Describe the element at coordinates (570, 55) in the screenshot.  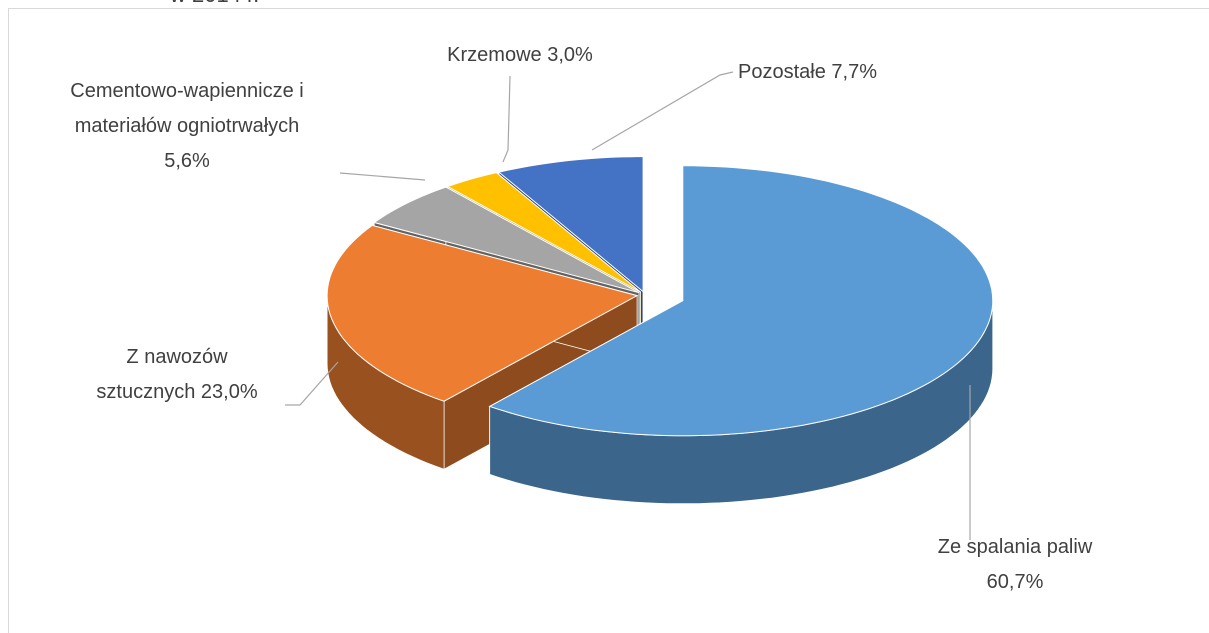
I see `value-label: 3,0%` at that location.